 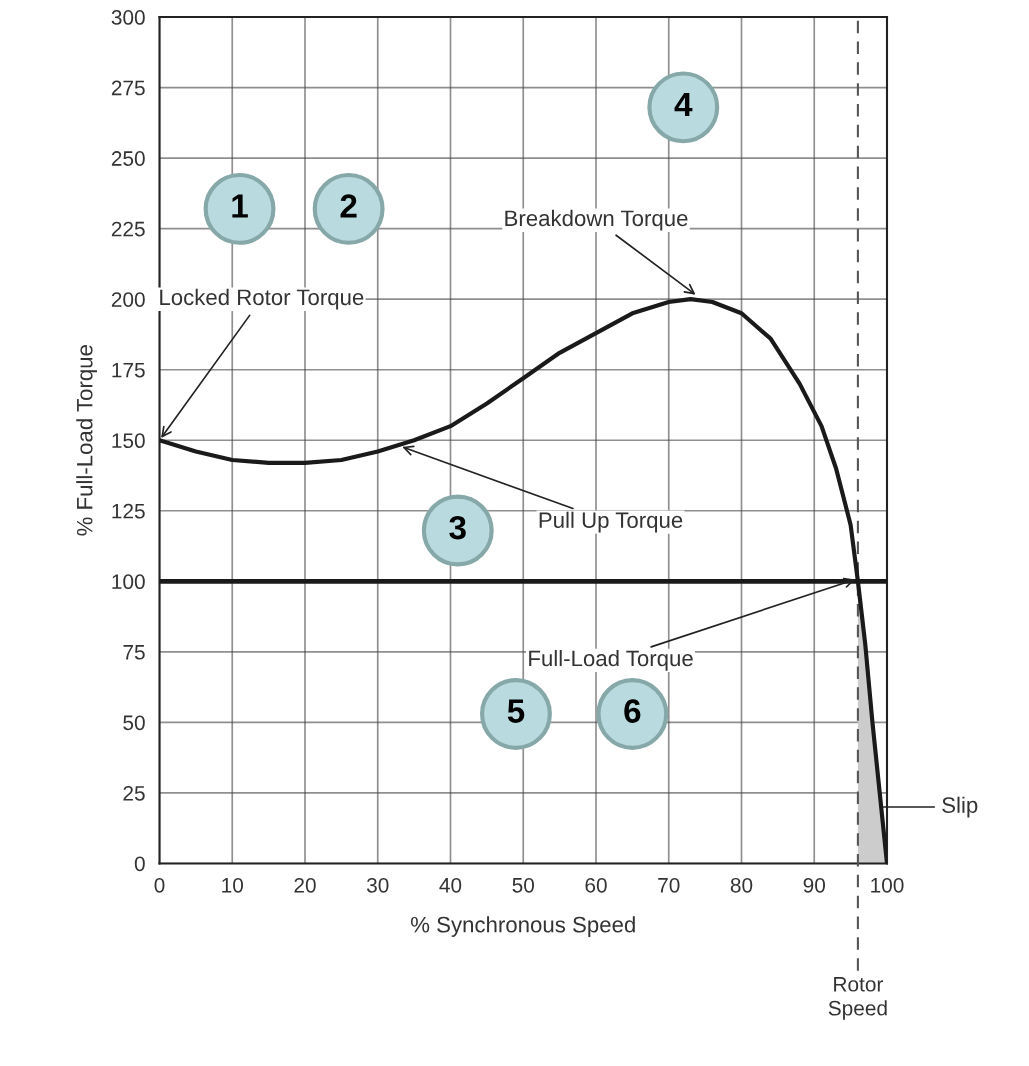 What do you see at coordinates (683, 104) in the screenshot?
I see `annotation: 4` at bounding box center [683, 104].